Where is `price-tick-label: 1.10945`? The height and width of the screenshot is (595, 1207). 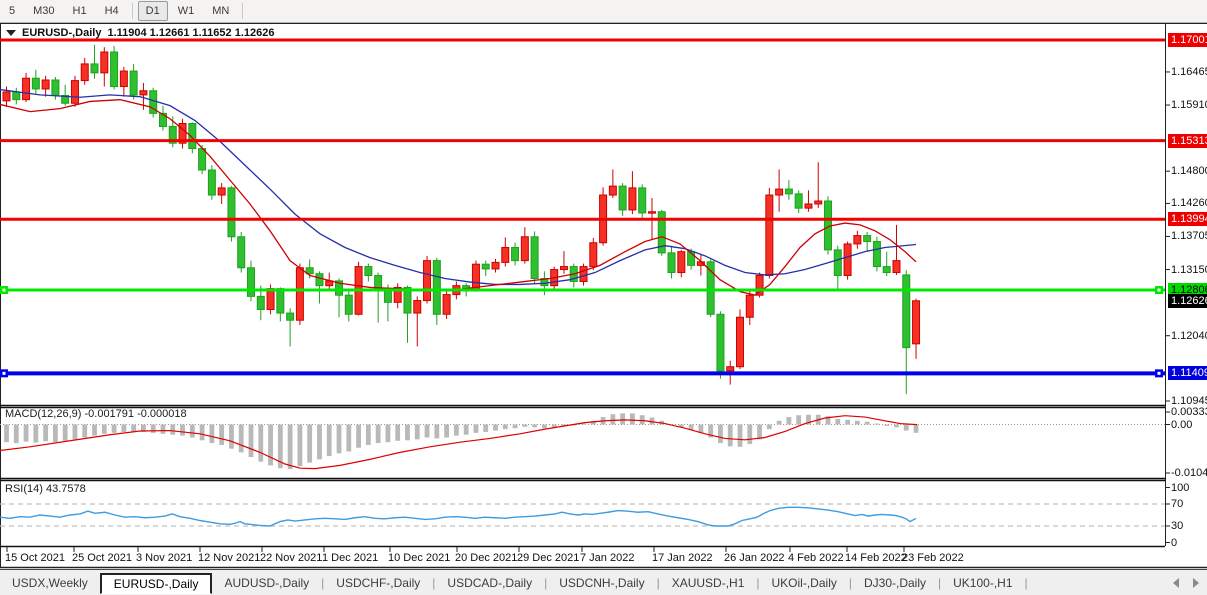 price-tick-label: 1.10945 is located at coordinates (1189, 400).